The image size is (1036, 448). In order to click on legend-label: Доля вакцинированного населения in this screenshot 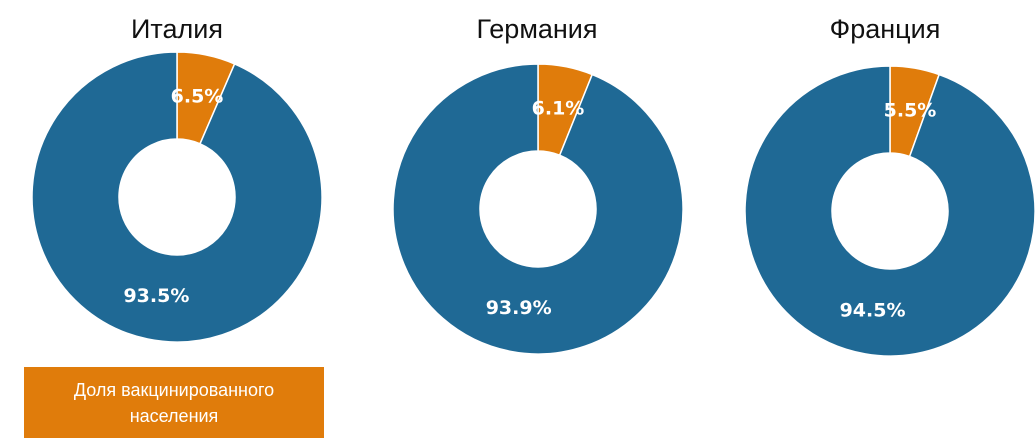, I will do `click(174, 402)`.